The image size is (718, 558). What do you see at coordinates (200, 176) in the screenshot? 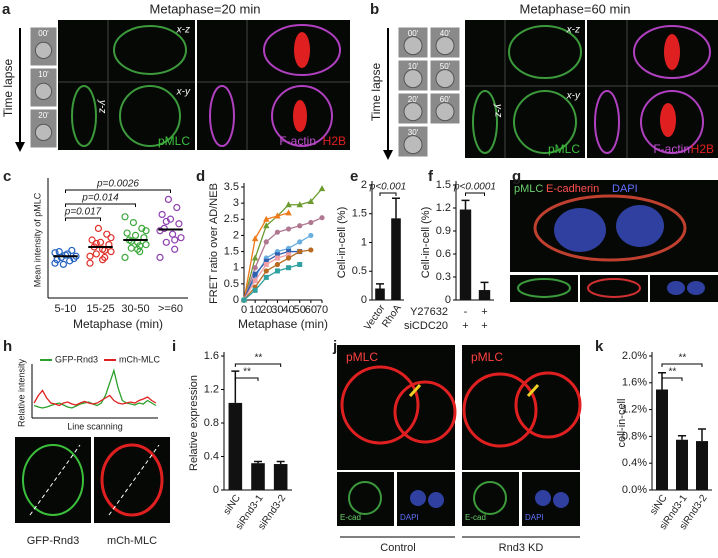
I see `chart-label: d` at bounding box center [200, 176].